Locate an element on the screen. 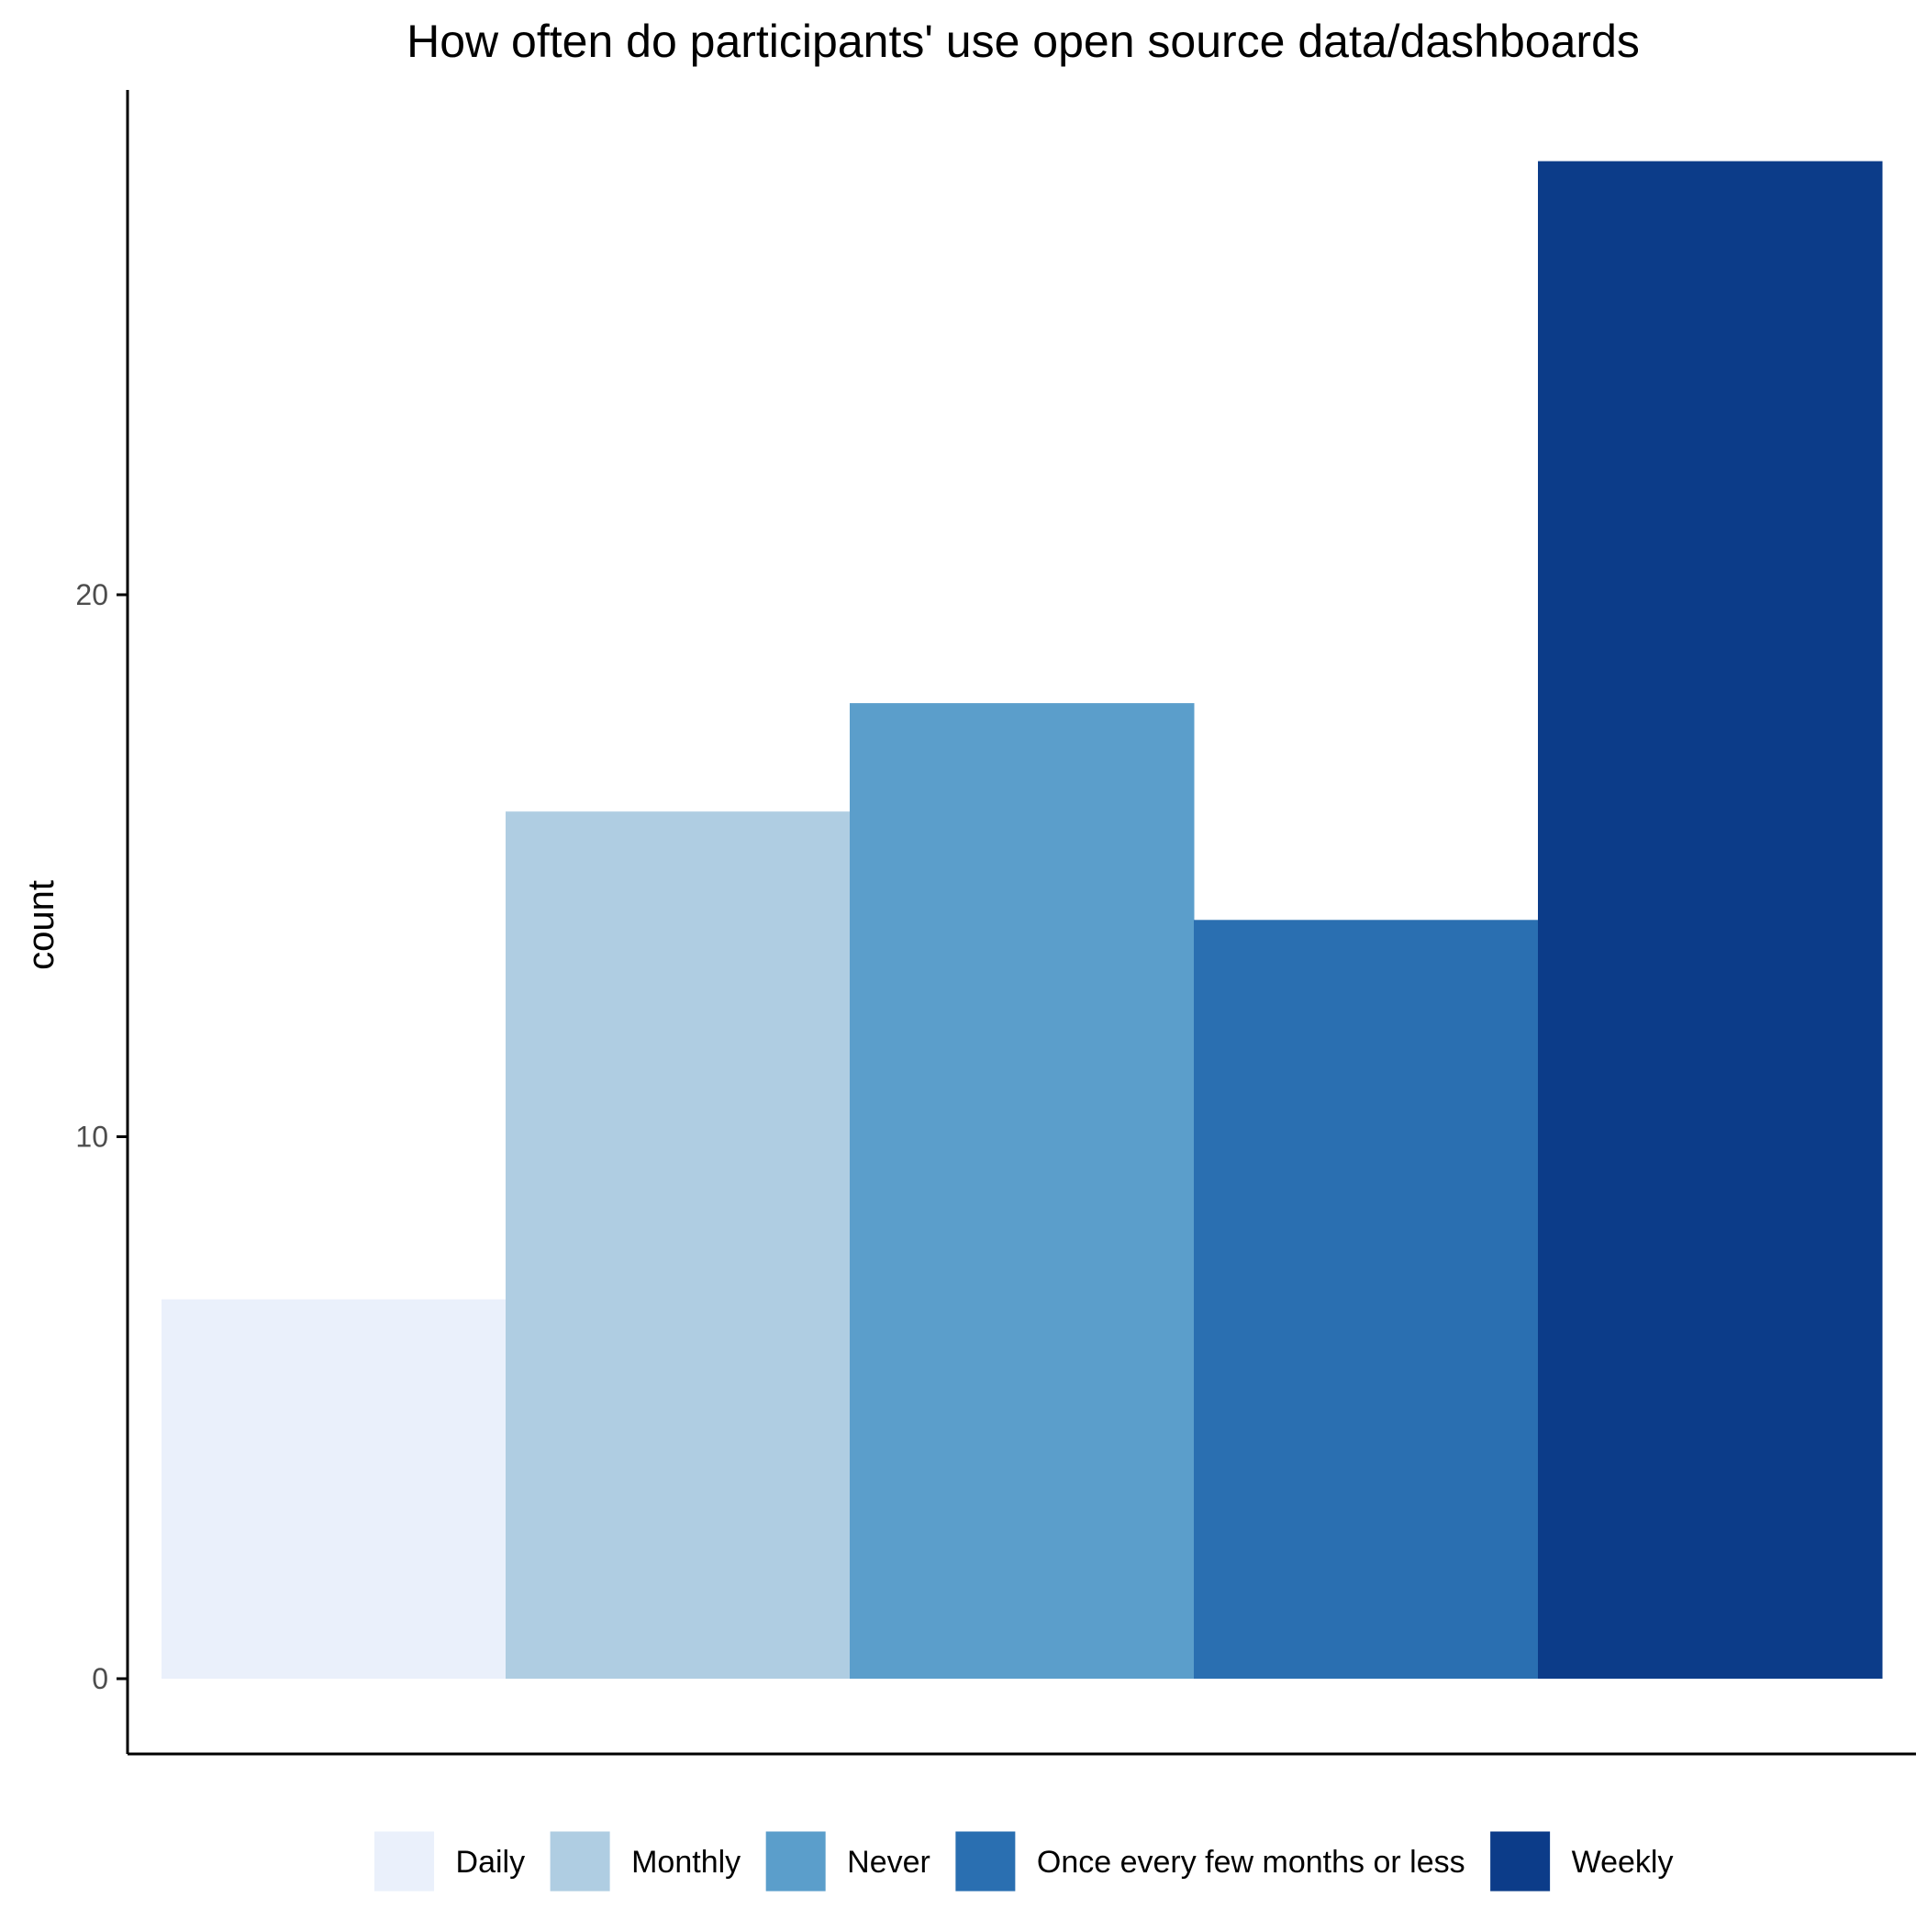 The width and height of the screenshot is (1927, 1932). legend-item-monthly: Monthly is located at coordinates (644, 1861).